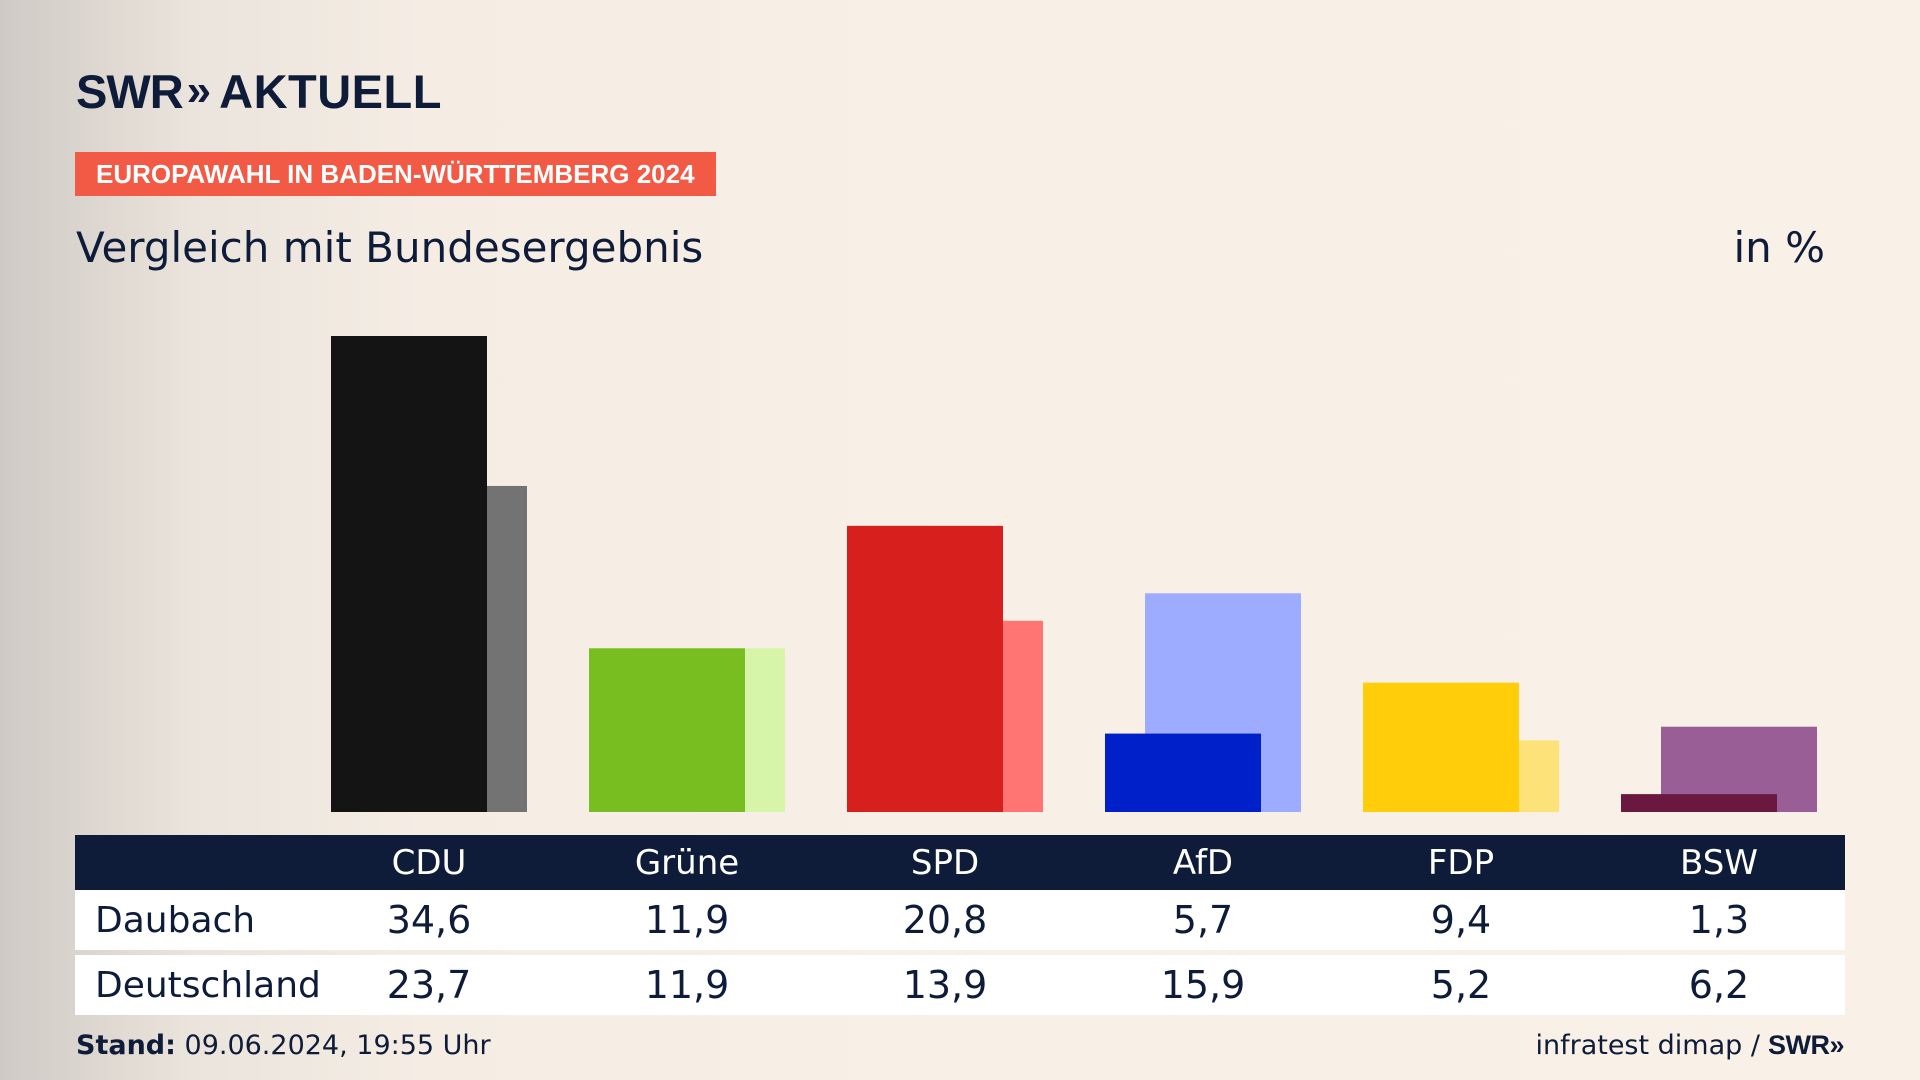 This screenshot has width=1920, height=1080. What do you see at coordinates (1203, 862) in the screenshot?
I see `column-header: AfD` at bounding box center [1203, 862].